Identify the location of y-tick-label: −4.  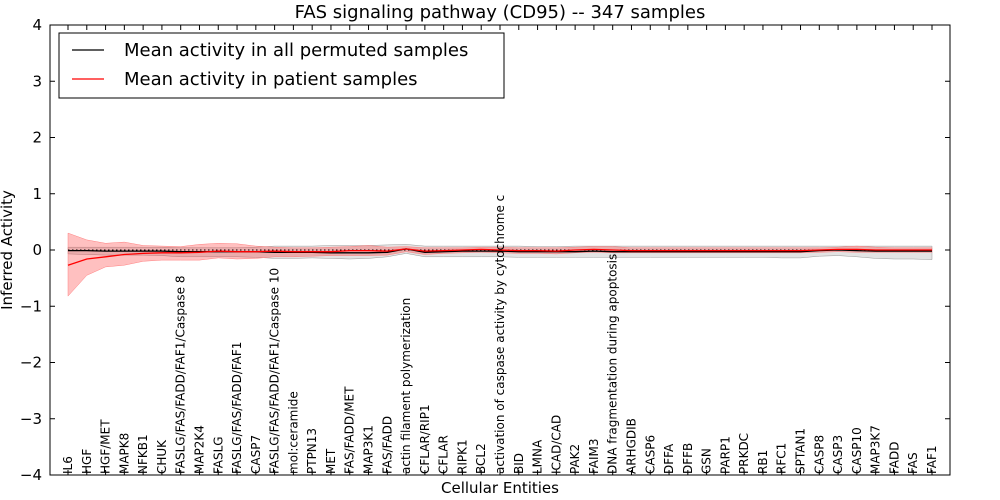
(31, 475).